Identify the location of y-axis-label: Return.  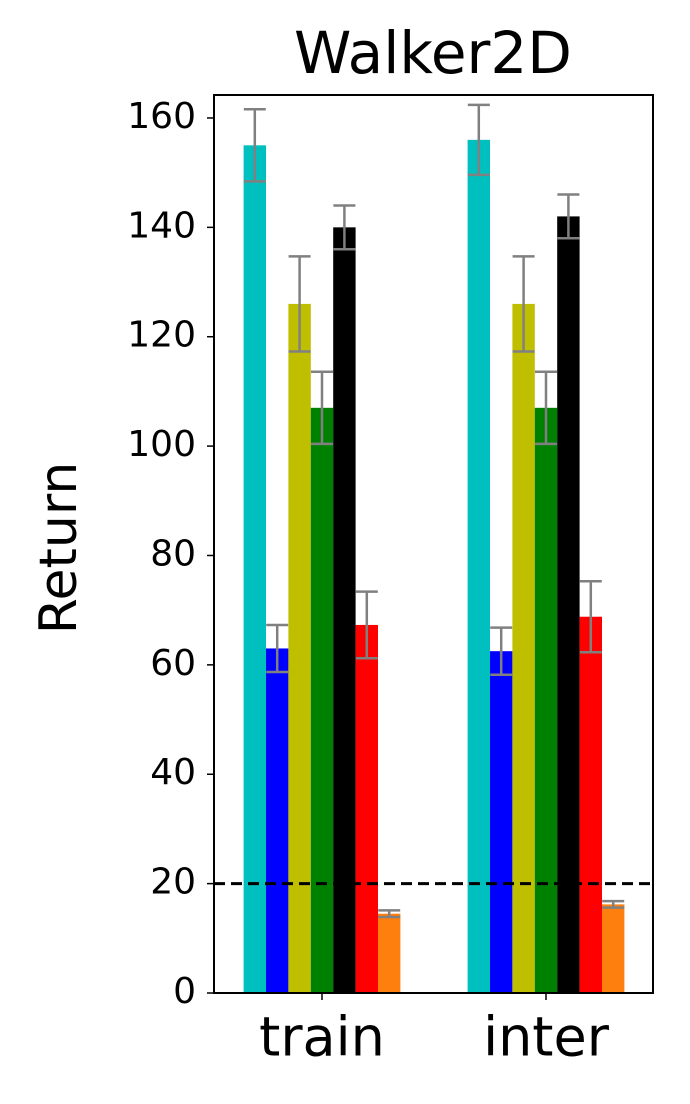
(59, 548).